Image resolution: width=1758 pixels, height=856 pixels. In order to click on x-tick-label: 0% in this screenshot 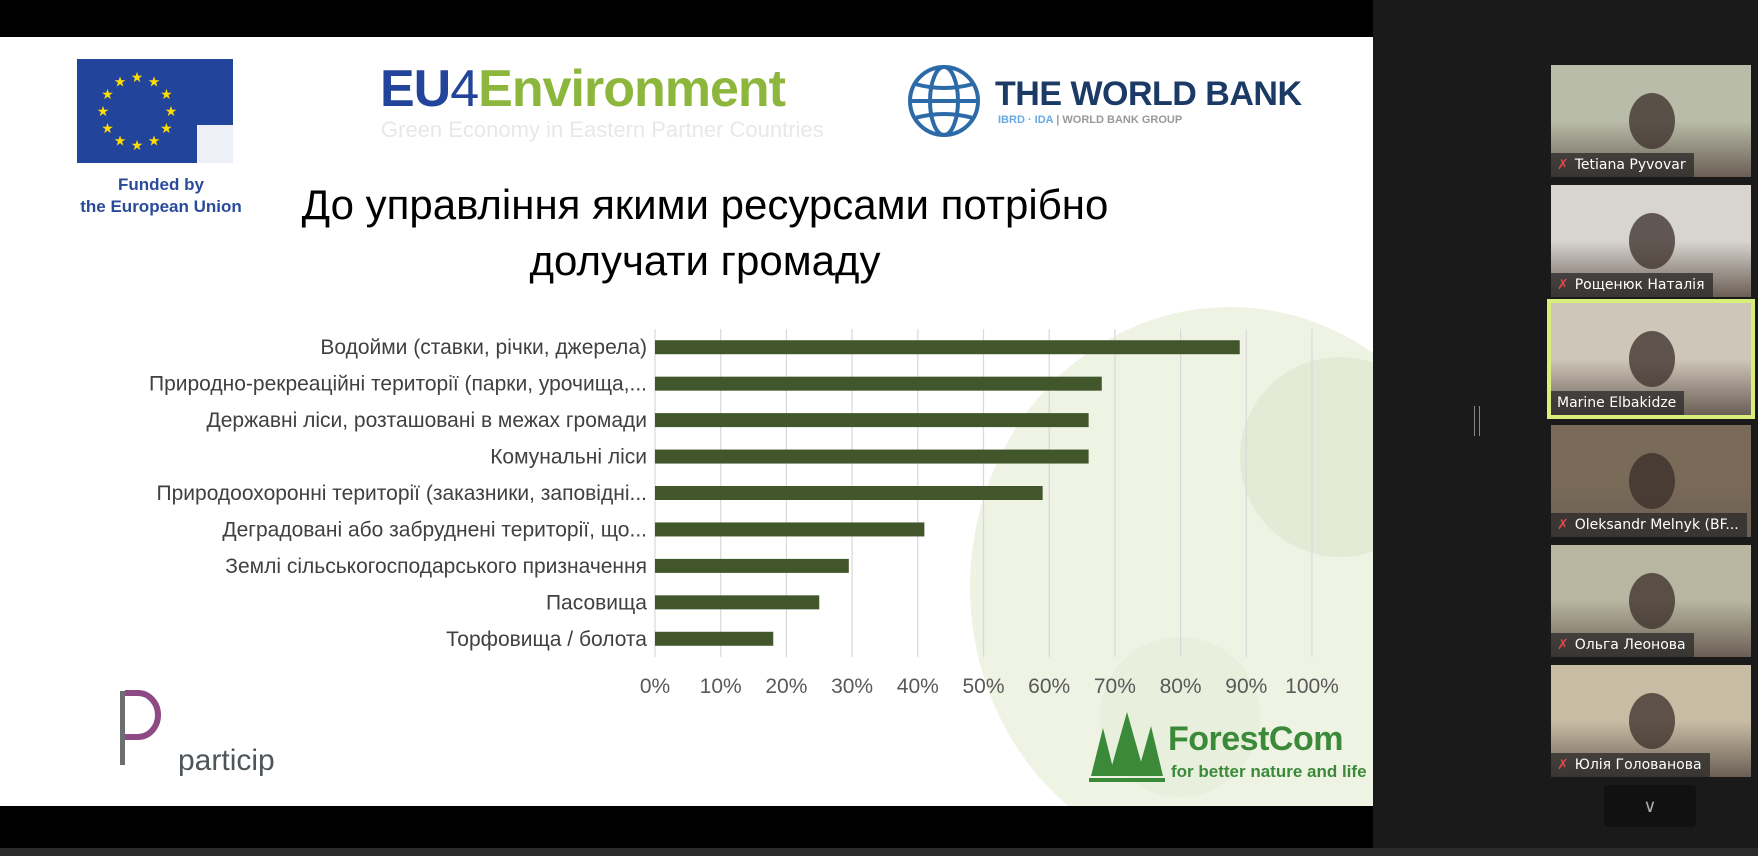, I will do `click(655, 686)`.